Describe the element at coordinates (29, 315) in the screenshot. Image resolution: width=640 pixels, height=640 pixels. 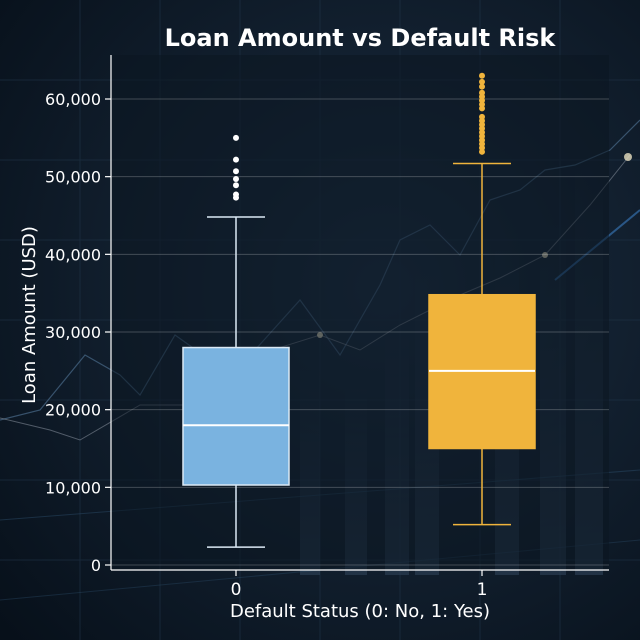
I see `y-axis-label: Loan Amount (USD)` at that location.